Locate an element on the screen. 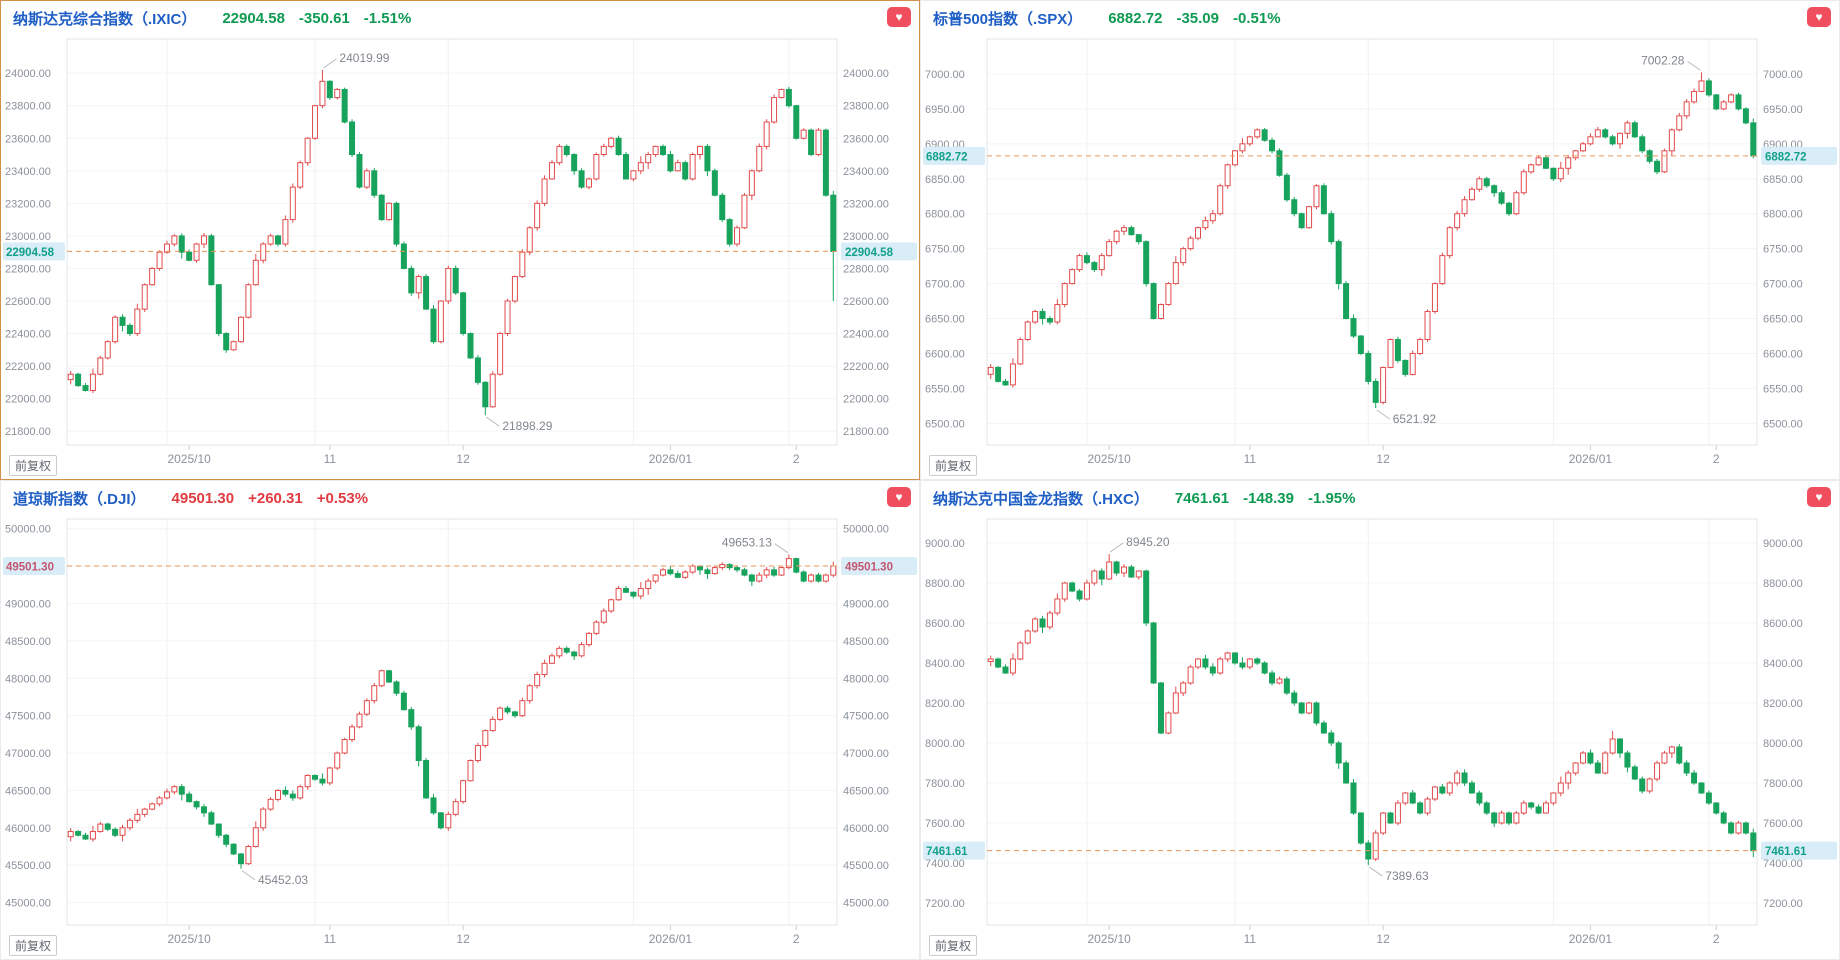 This screenshot has width=1840, height=960. svg-text: 49000.00 is located at coordinates (866, 604).